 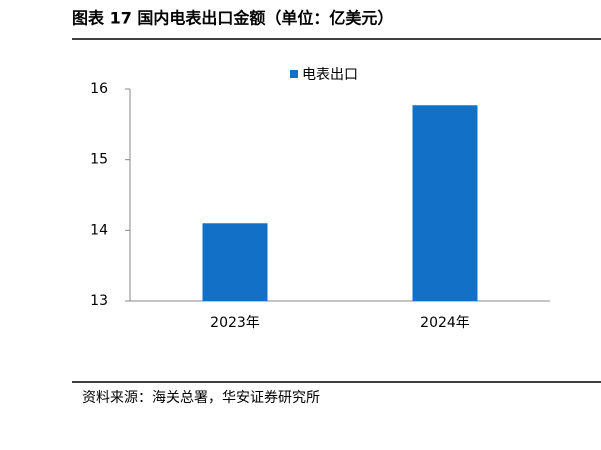 What do you see at coordinates (201, 398) in the screenshot?
I see `source-note: 资料来源：海关总署，华安证券研究所` at bounding box center [201, 398].